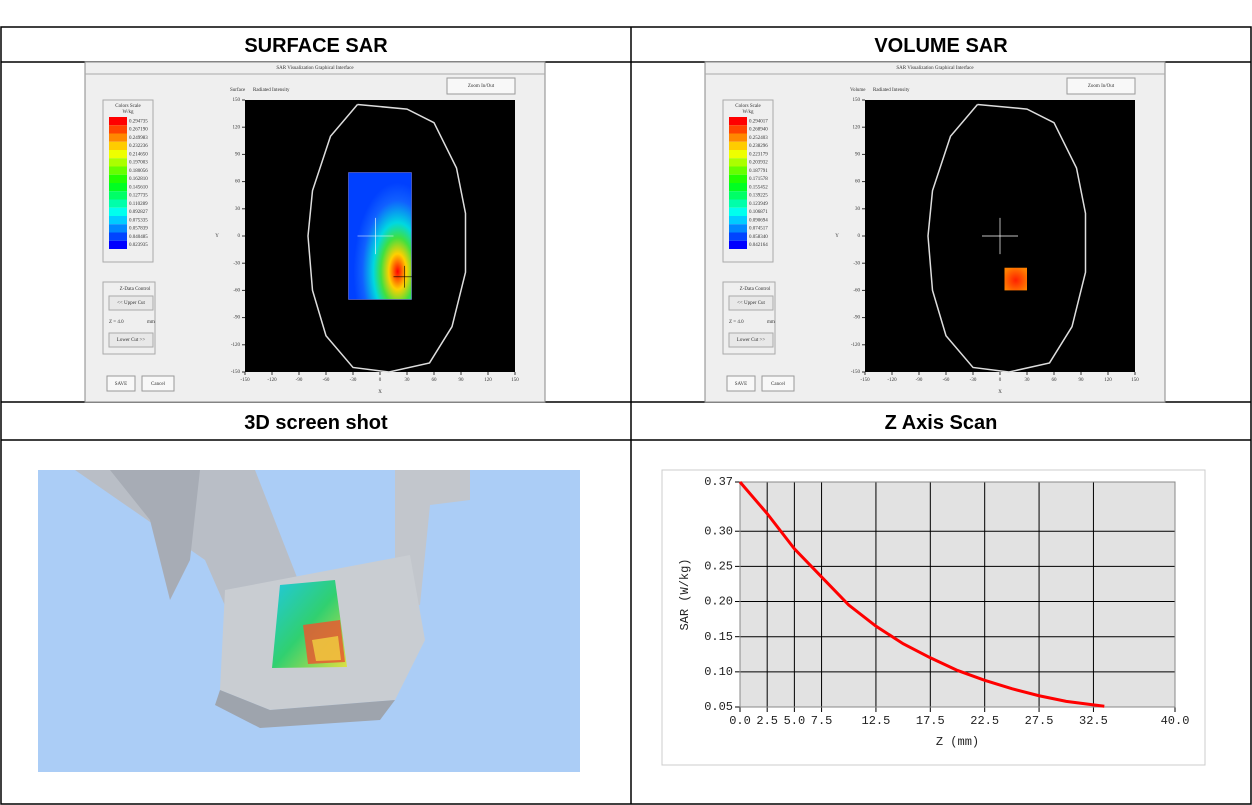  Describe the element at coordinates (718, 707) in the screenshot. I see `y-tick-label: 0.05` at that location.